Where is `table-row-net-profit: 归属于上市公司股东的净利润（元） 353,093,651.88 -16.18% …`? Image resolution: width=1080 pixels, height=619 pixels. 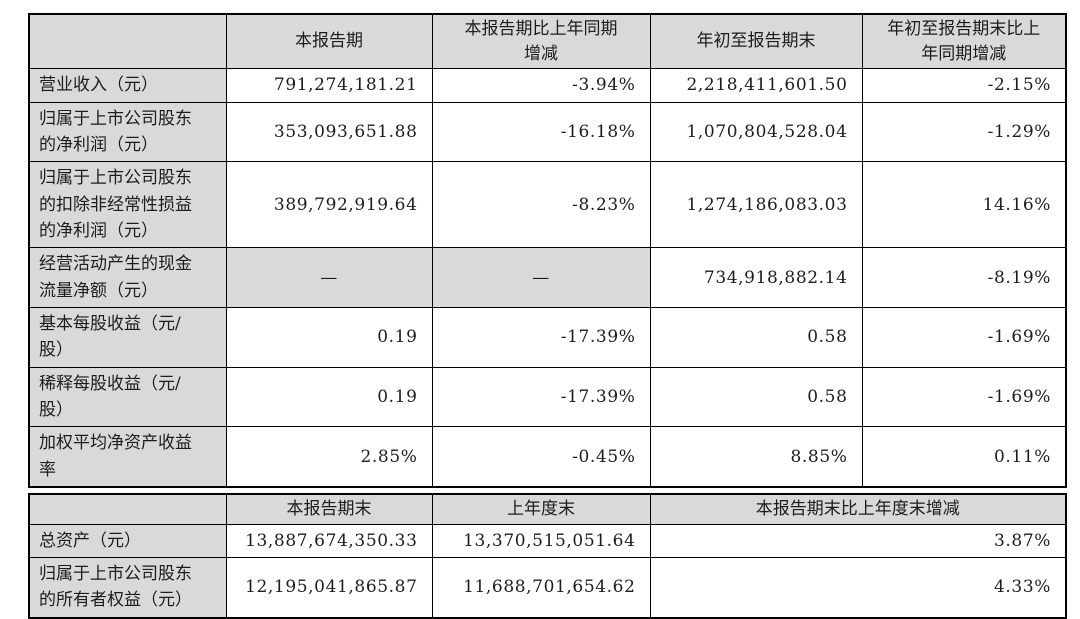
table-row-net-profit: 归属于上市公司股东的净利润（元） 353,093,651.88 -16.18% … is located at coordinates (547, 132).